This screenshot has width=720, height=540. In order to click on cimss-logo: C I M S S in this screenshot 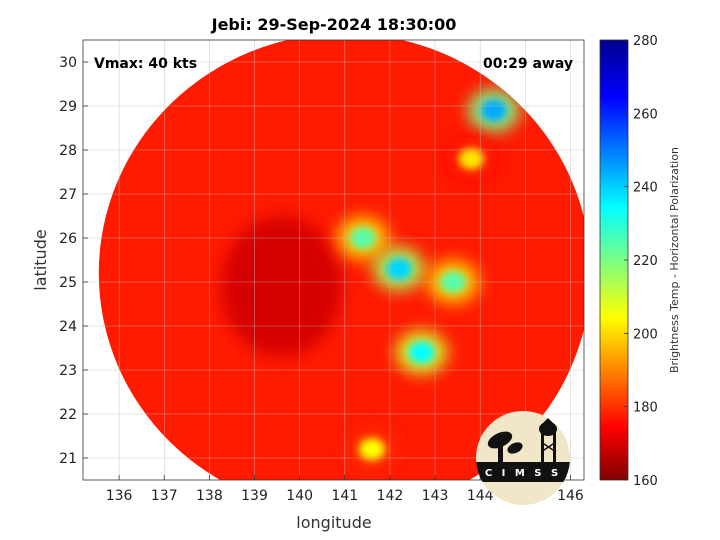, I will do `click(523, 458)`.